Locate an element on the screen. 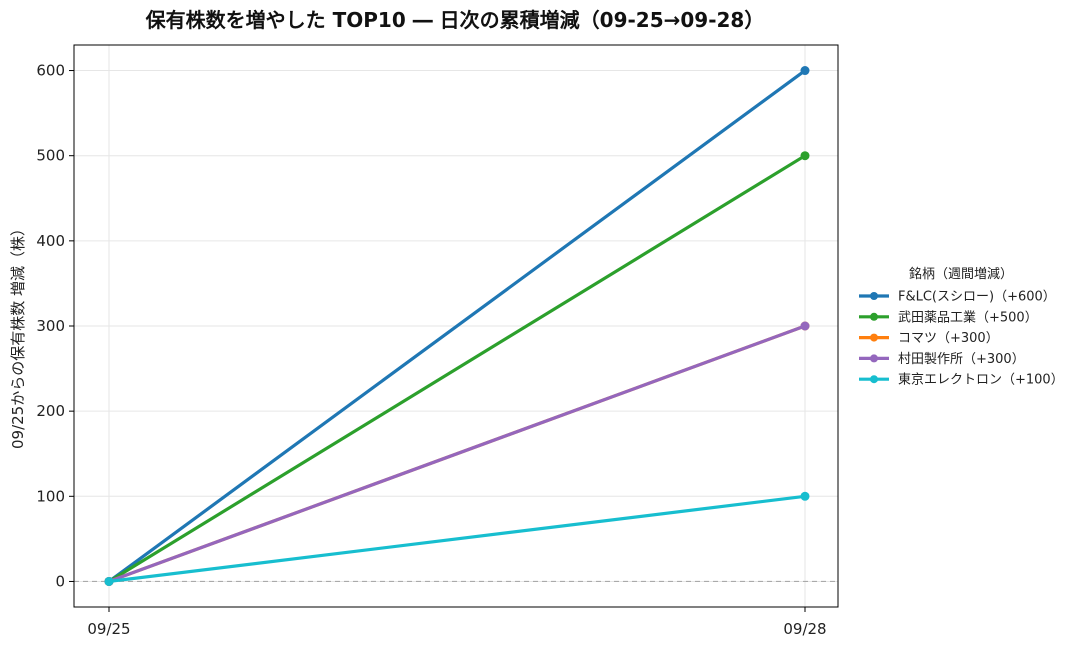  x-tick-label: 09/25 is located at coordinates (108, 629).